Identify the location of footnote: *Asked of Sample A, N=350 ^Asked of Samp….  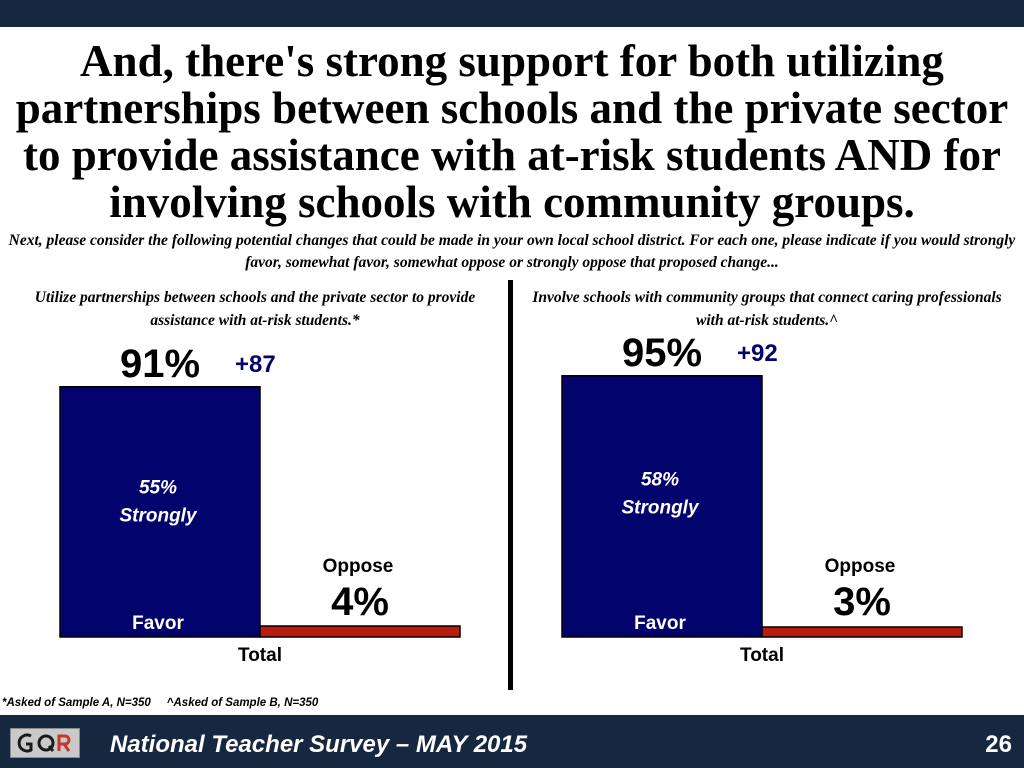
(160, 703).